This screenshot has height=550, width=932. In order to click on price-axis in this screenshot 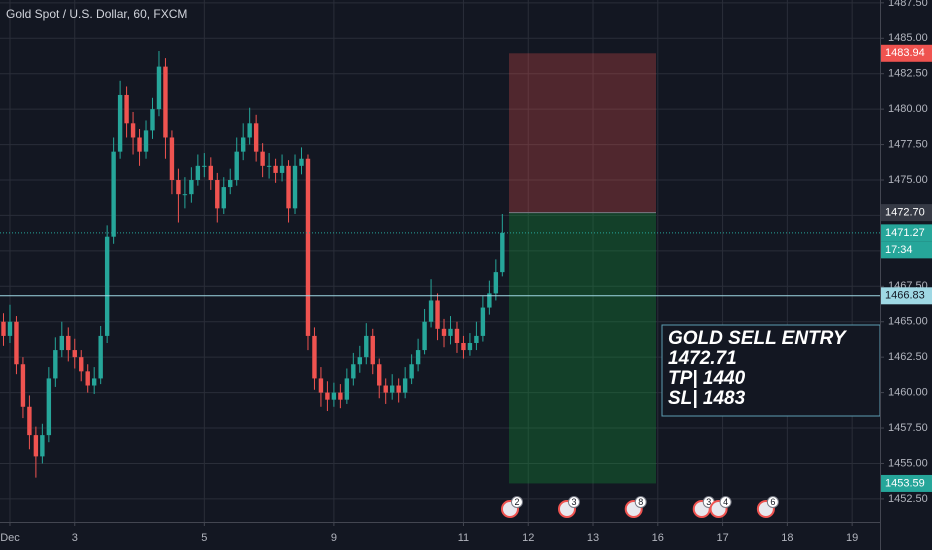, I will do `click(906, 275)`.